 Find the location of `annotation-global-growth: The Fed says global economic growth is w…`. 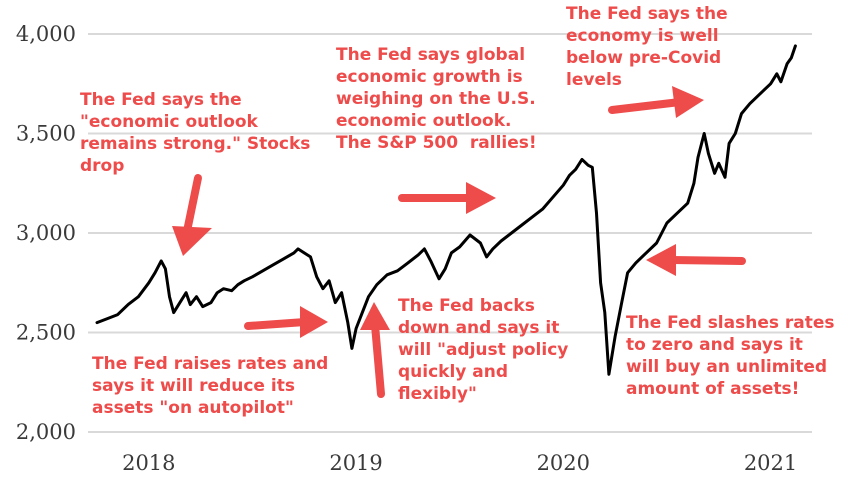

annotation-global-growth: The Fed says global economic growth is w… is located at coordinates (436, 99).